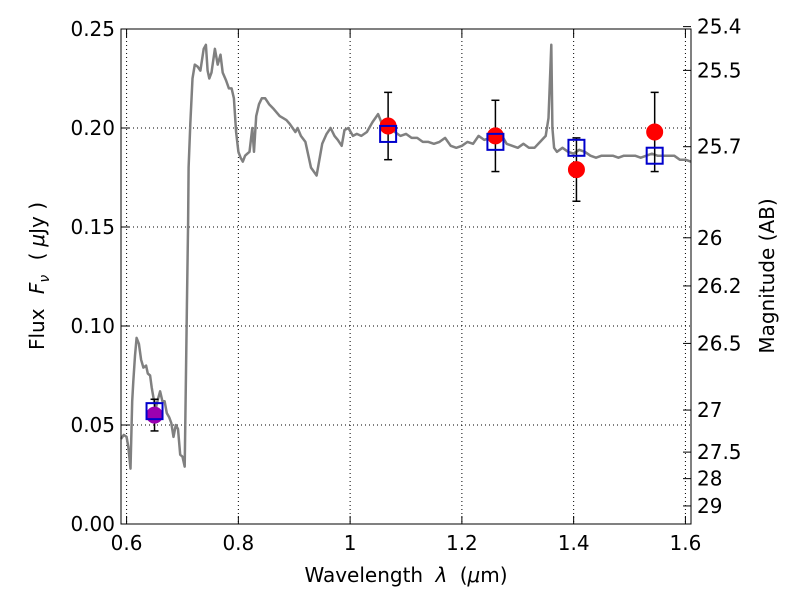  I want to click on y2-tick-label: 27, so click(709, 410).